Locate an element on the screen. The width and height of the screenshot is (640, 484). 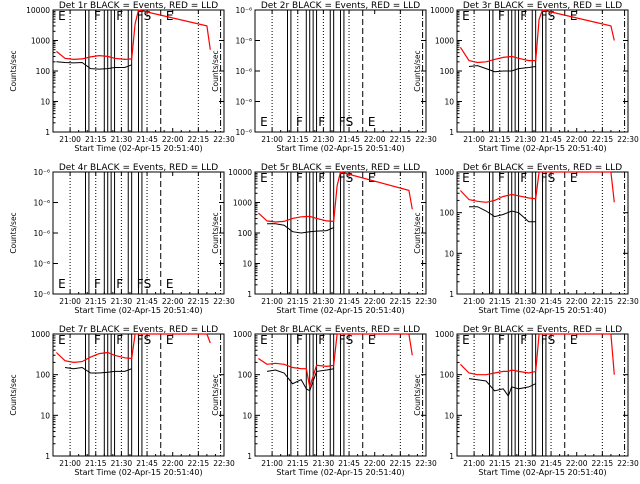
p3-xtick-label-4: 22:00 is located at coordinates (577, 139).